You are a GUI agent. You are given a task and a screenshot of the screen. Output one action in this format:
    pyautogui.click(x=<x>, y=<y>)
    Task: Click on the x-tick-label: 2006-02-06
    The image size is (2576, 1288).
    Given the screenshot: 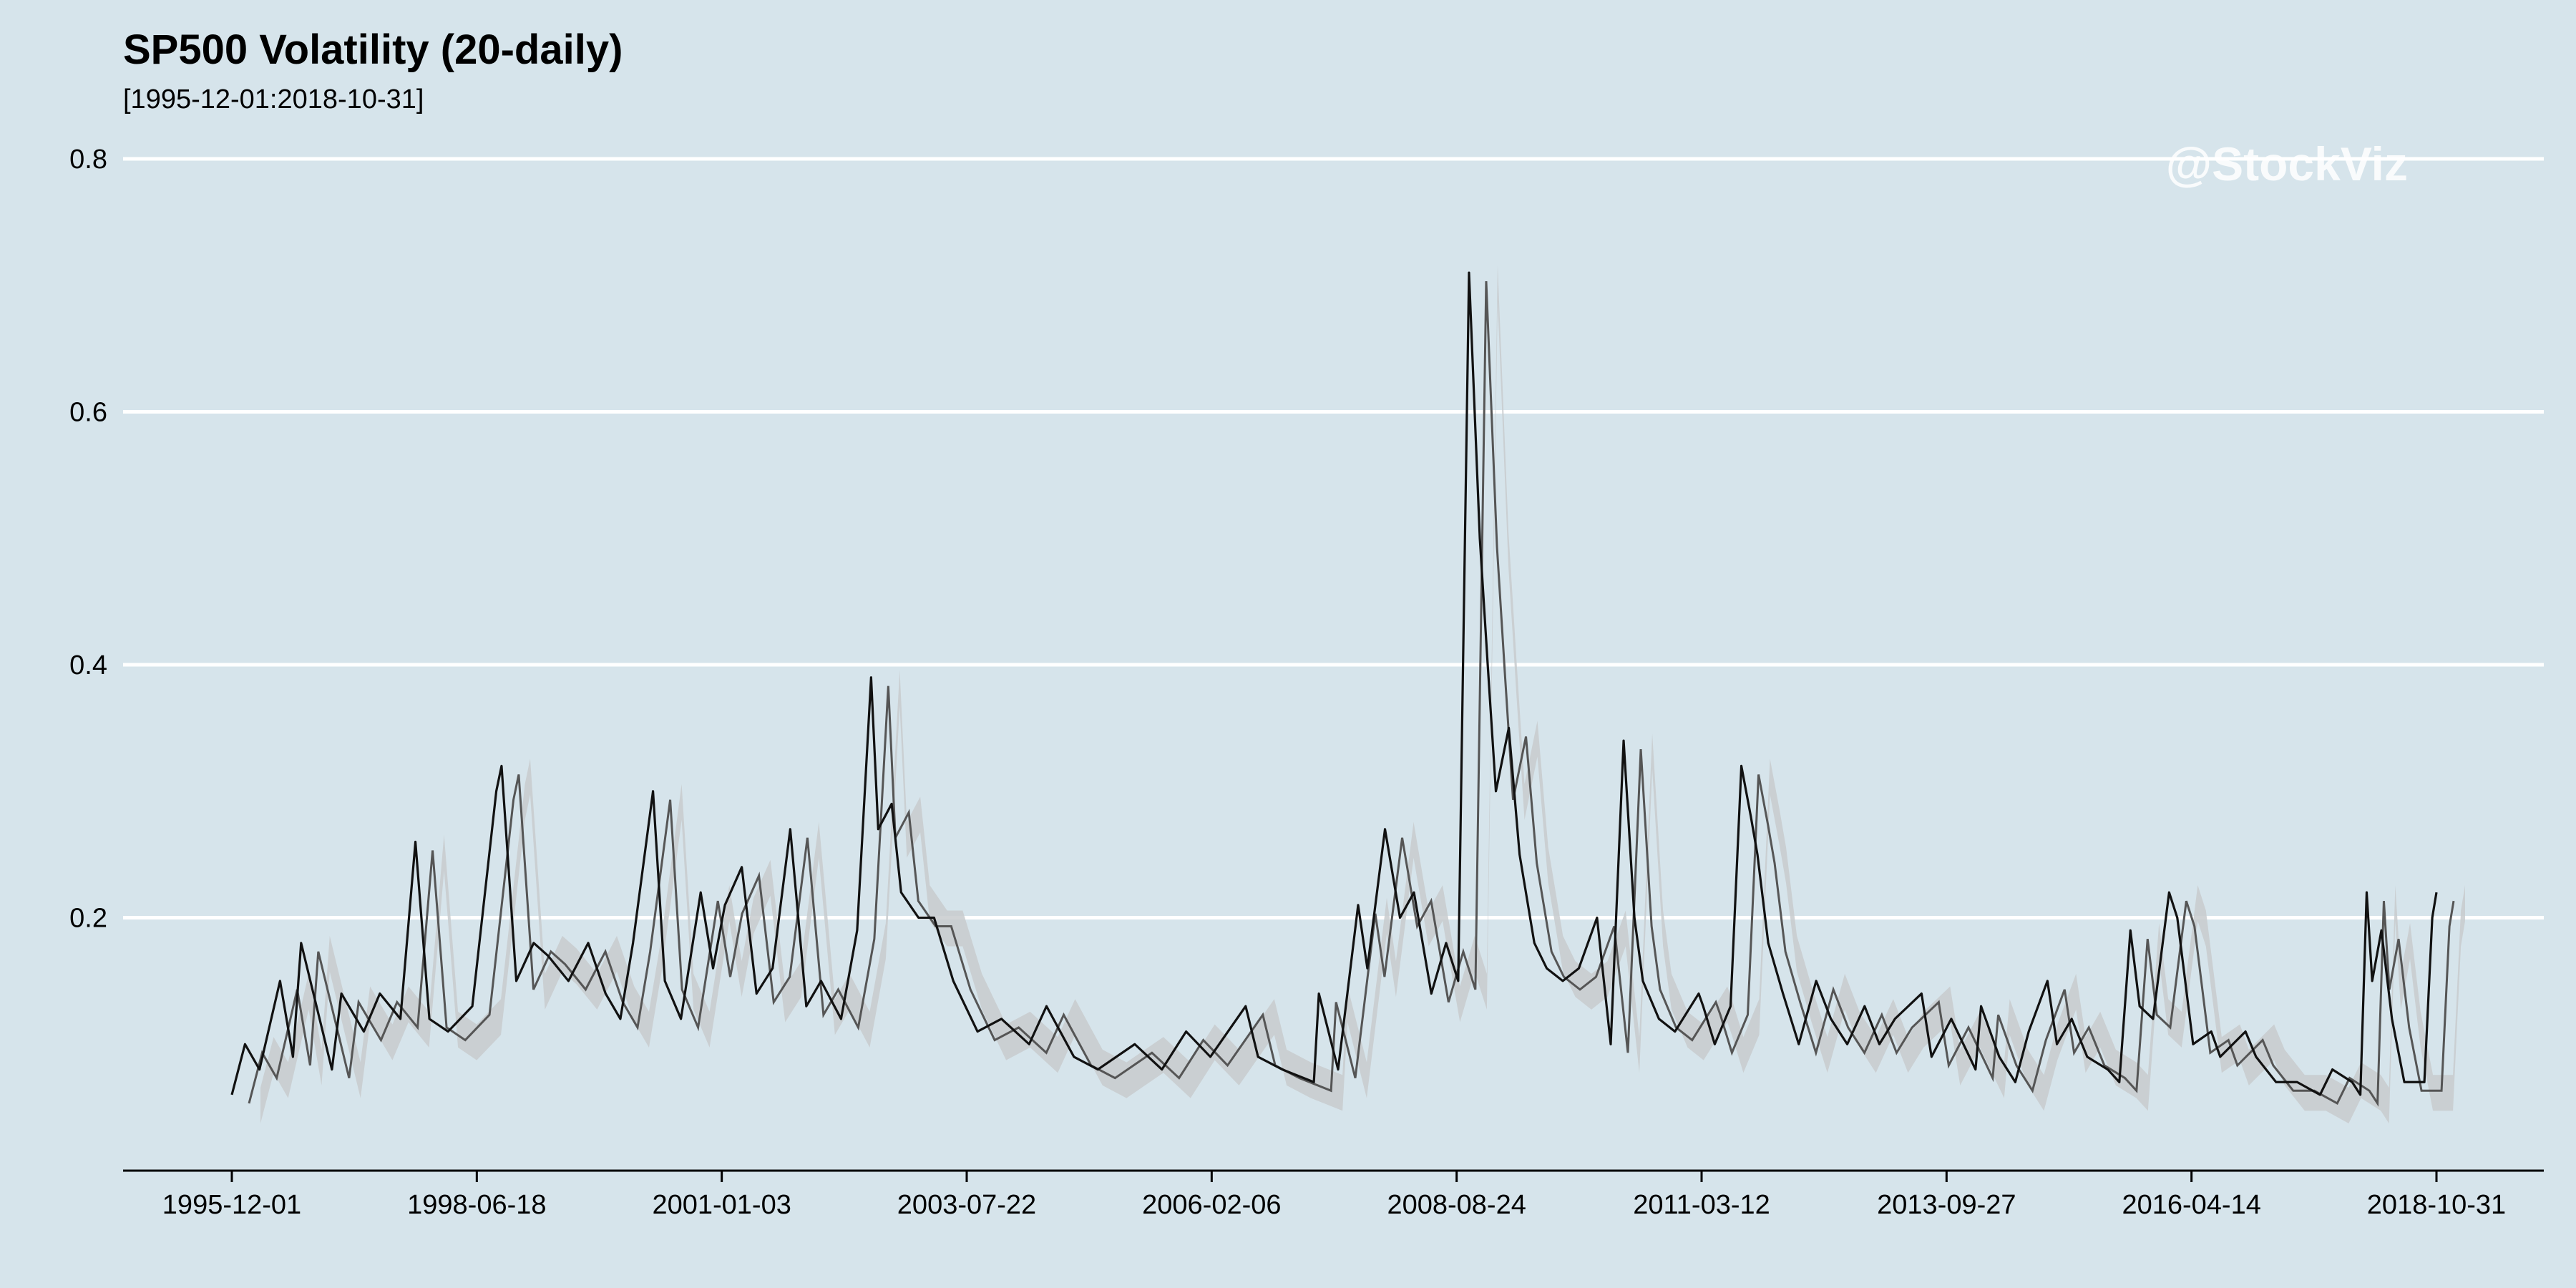 What is the action you would take?
    pyautogui.click(x=1211, y=1205)
    